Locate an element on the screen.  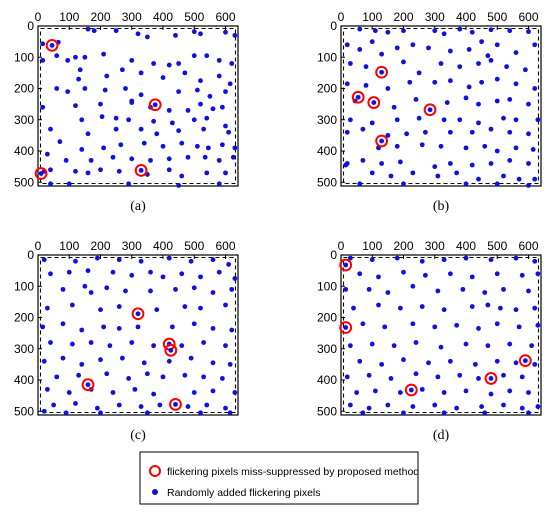
plot-frame is located at coordinates (441, 335).